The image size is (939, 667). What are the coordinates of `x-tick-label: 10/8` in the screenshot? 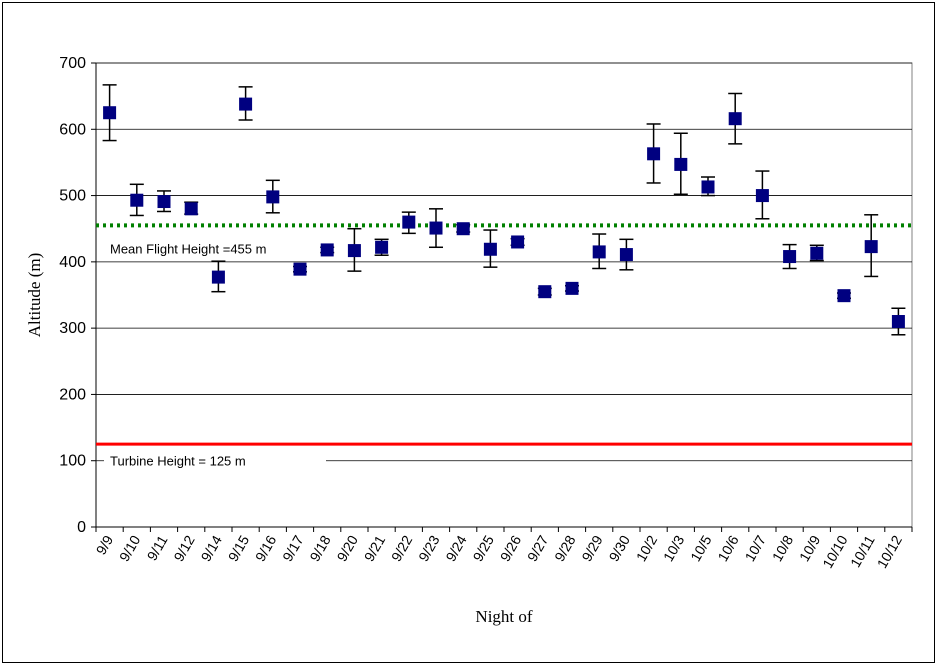 It's located at (783, 548).